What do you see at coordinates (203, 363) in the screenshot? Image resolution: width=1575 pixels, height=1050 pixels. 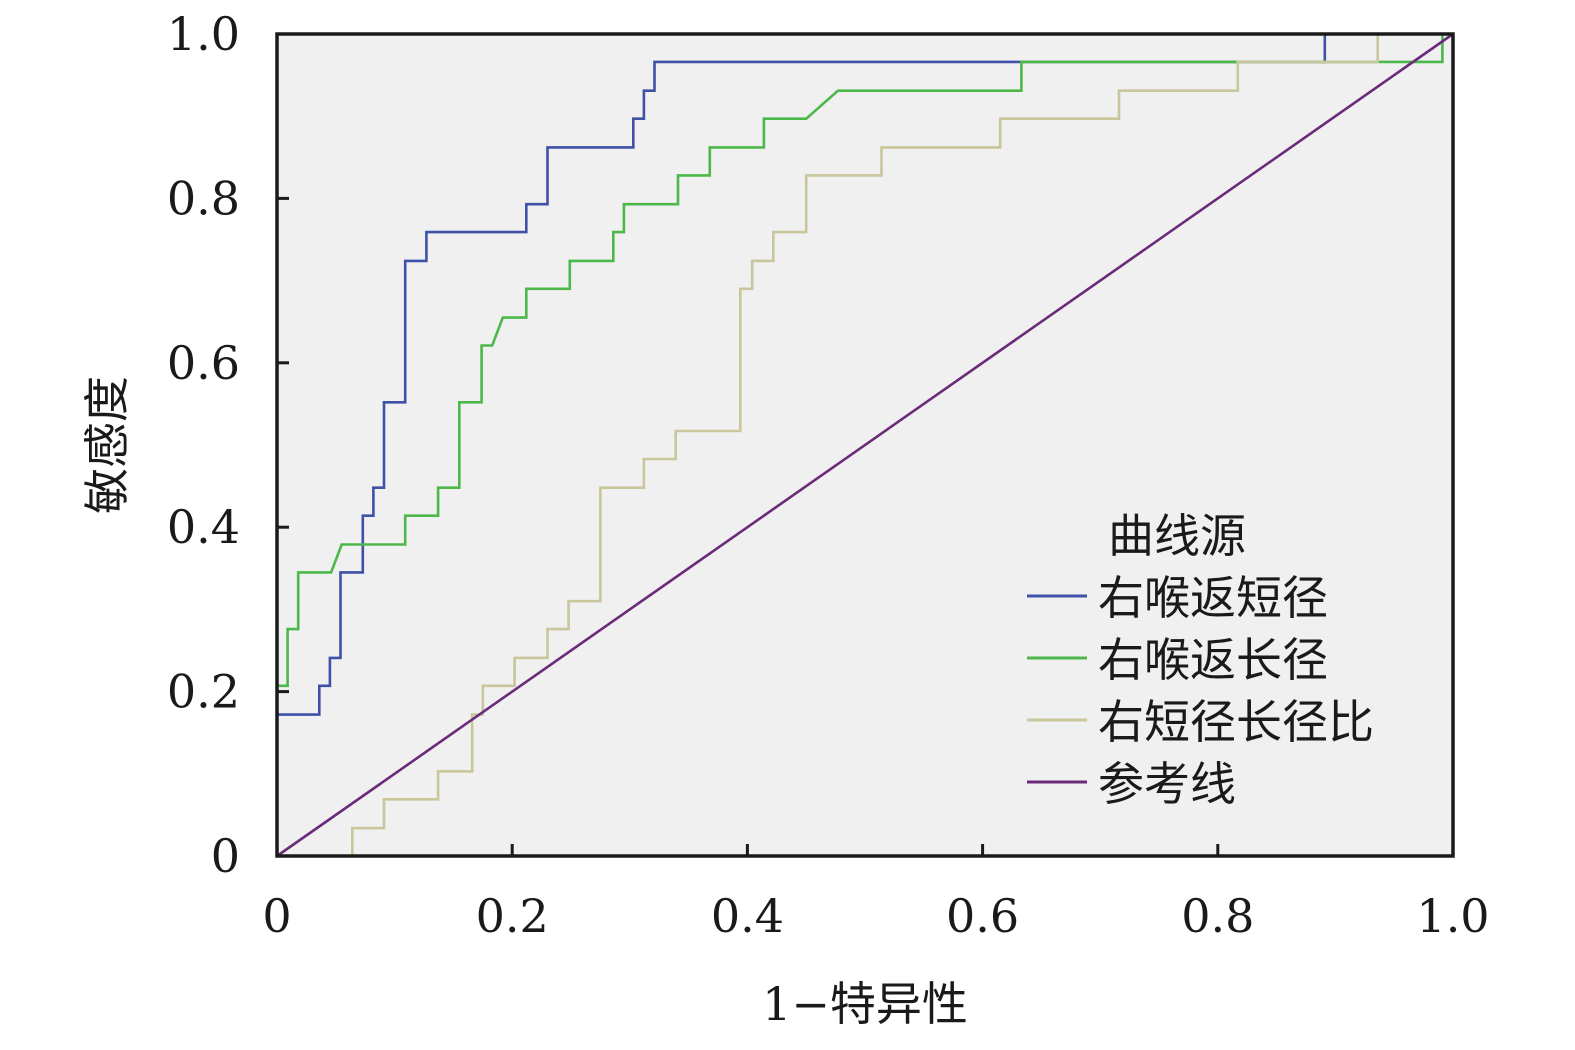 I see `y-tick-label: 0.6` at bounding box center [203, 363].